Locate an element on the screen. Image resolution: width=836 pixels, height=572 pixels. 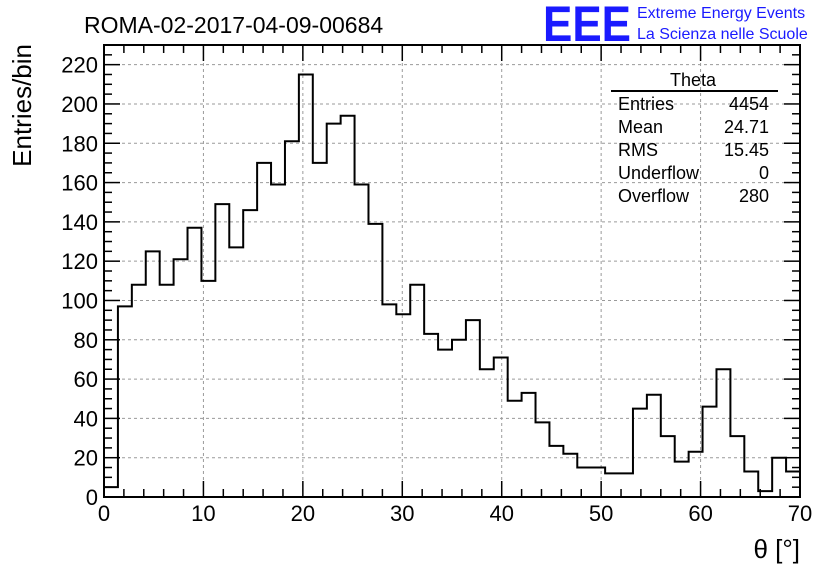
y-tick-label: 100 is located at coordinates (79, 300).